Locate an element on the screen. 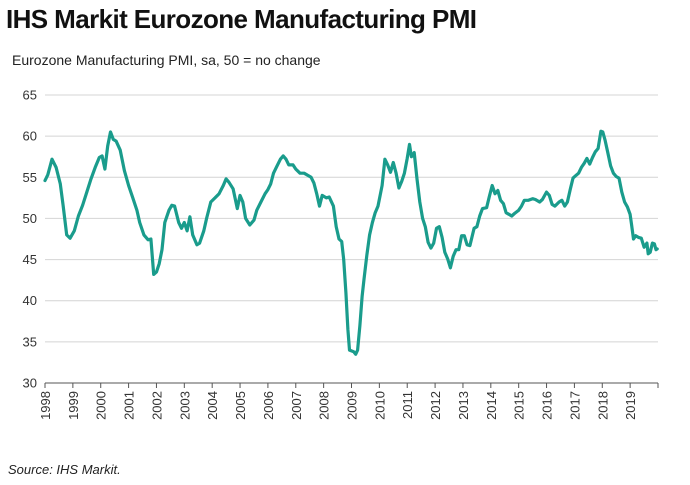 The image size is (690, 485). y-tick-label: 35 is located at coordinates (30, 341).